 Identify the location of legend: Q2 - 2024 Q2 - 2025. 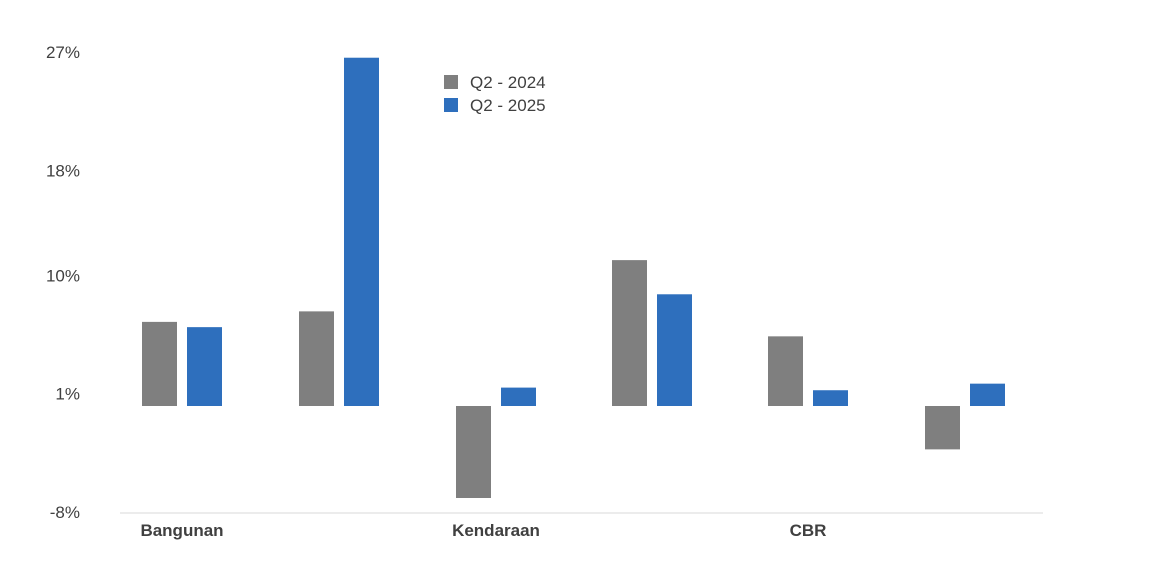
(495, 94).